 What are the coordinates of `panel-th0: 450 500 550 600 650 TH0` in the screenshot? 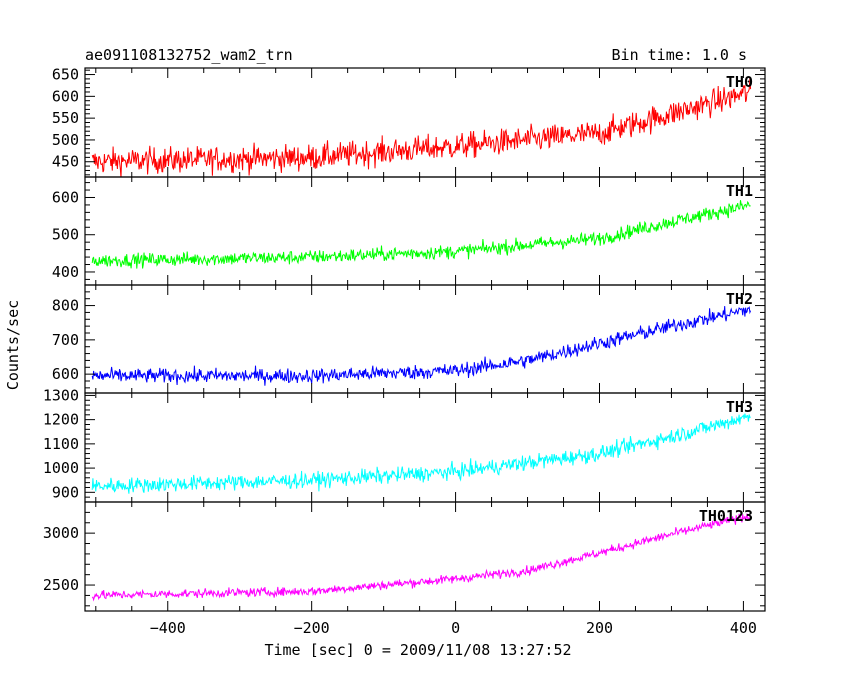 It's located at (409, 122).